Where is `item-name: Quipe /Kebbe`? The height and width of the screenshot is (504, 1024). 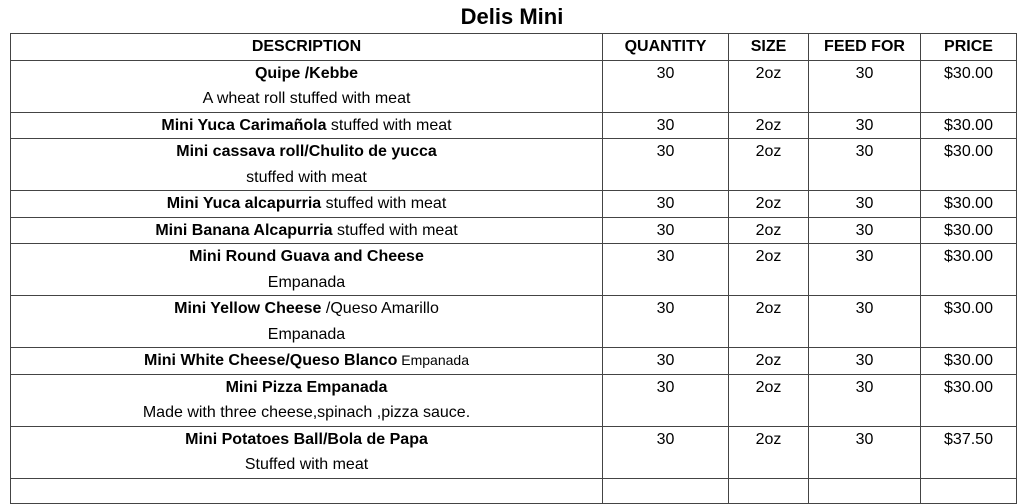 item-name: Quipe /Kebbe is located at coordinates (306, 73).